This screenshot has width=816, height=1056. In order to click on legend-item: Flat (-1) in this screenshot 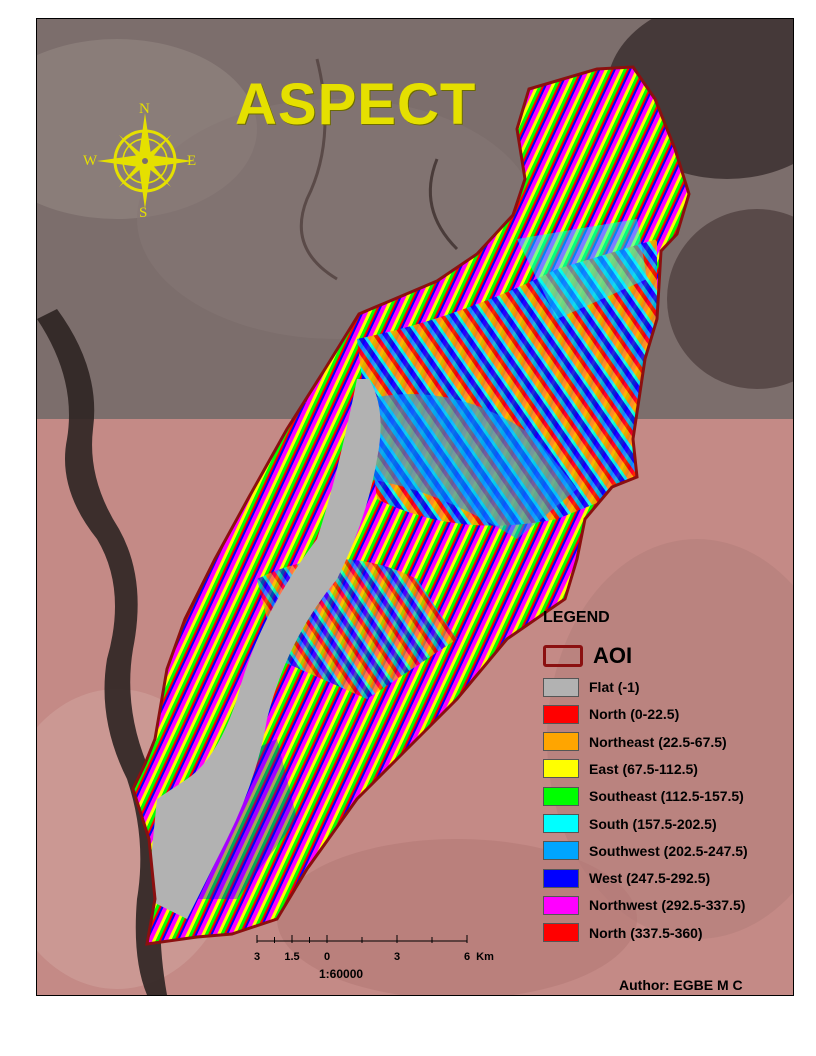, I will do `click(591, 687)`.